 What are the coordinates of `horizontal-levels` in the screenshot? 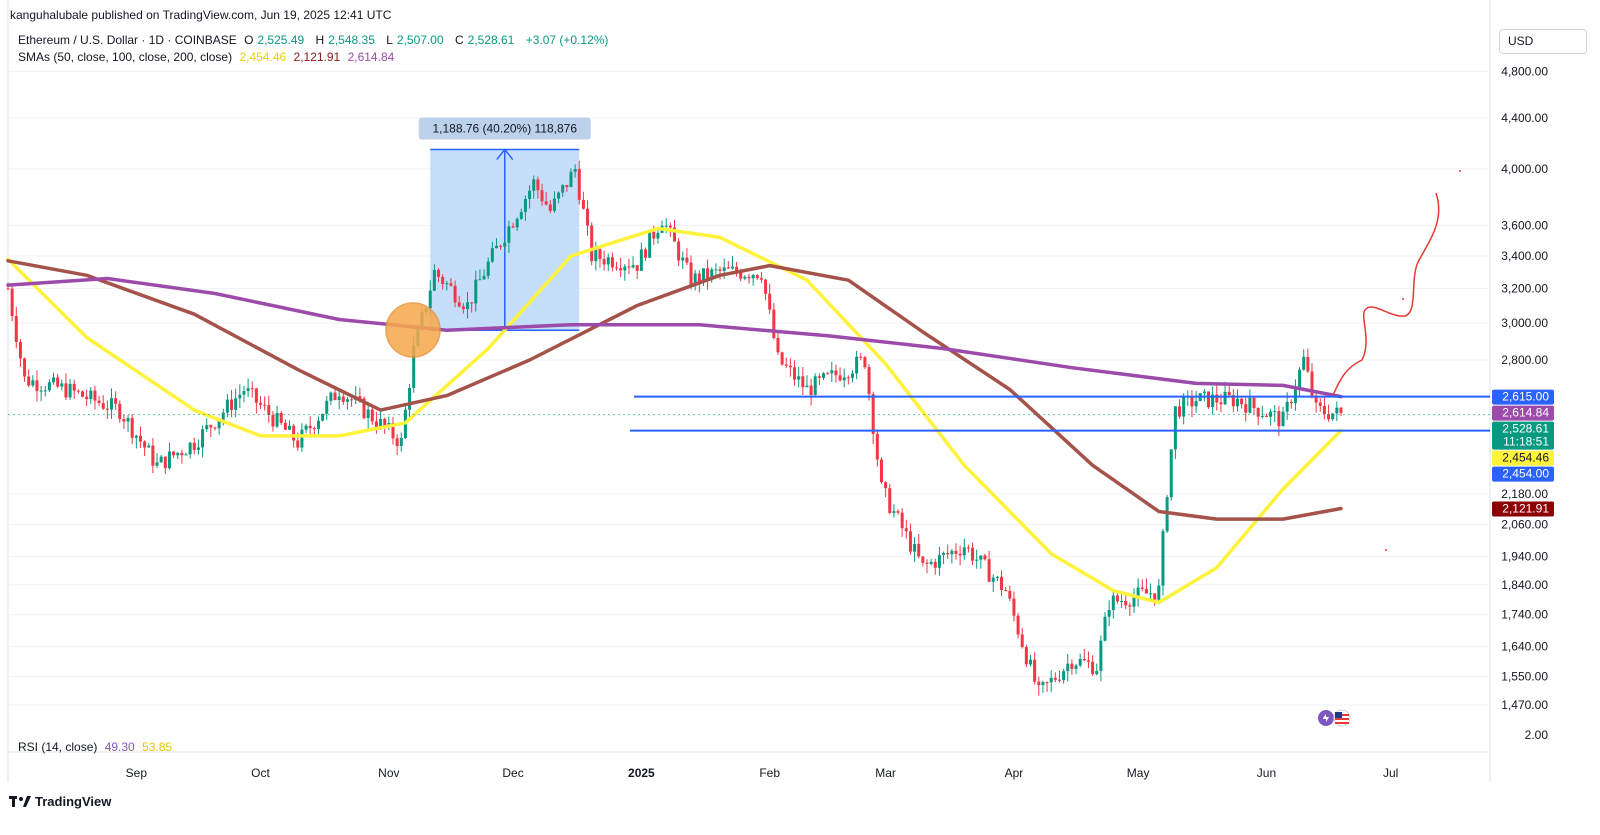 It's located at (749, 413).